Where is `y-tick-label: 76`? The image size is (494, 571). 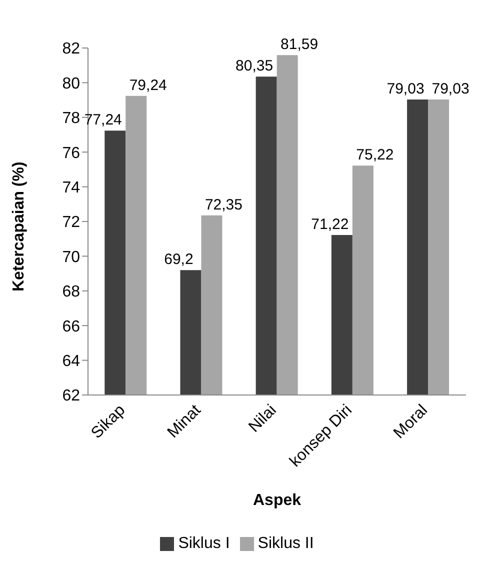 y-tick-label: 76 is located at coordinates (71, 153).